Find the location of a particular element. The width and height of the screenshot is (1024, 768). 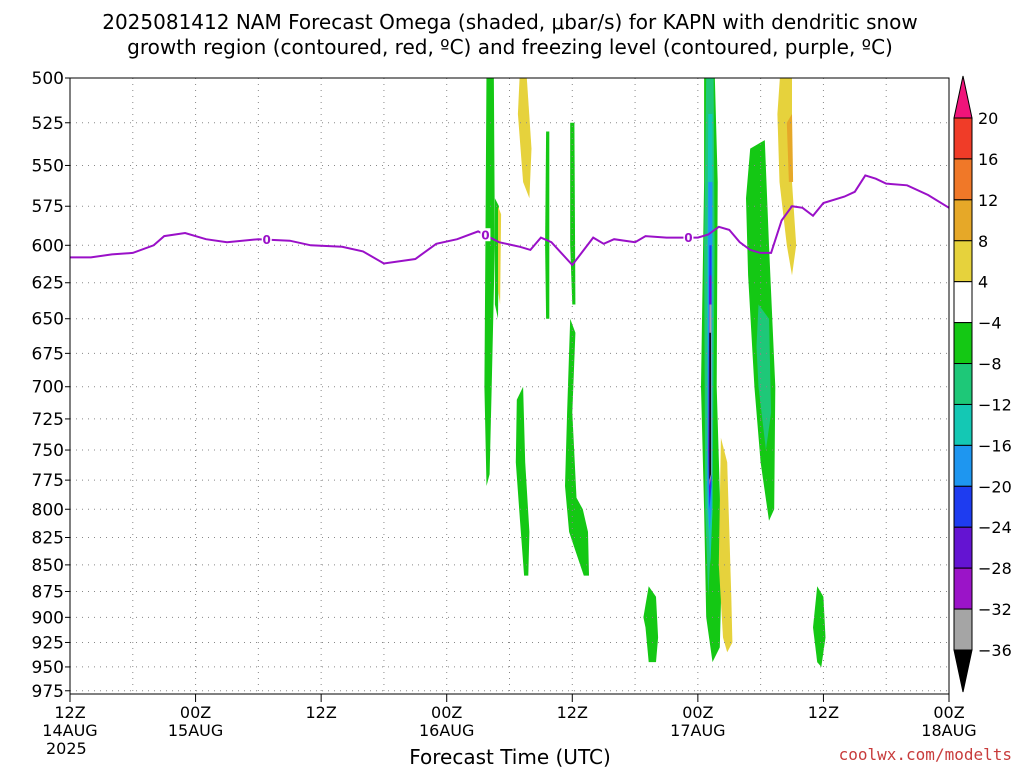

freezing-level-contour: 0 0 0 is located at coordinates (510, 220).